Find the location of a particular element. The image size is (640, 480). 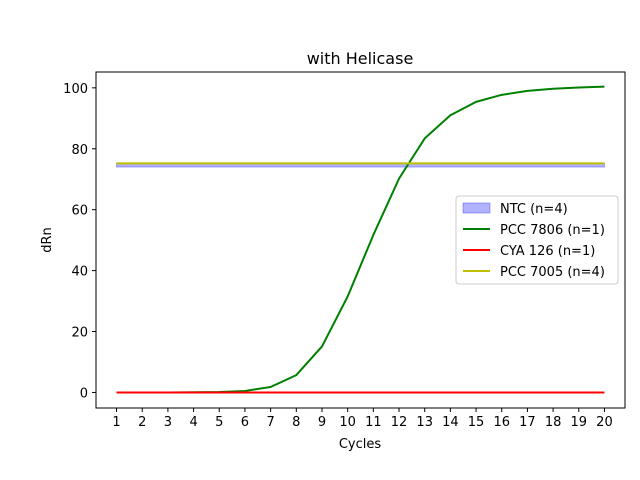

x-tick-label: 3 is located at coordinates (168, 422).